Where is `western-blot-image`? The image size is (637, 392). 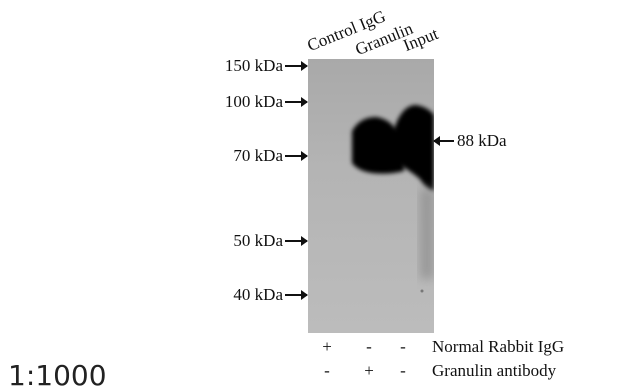 western-blot-image is located at coordinates (371, 196).